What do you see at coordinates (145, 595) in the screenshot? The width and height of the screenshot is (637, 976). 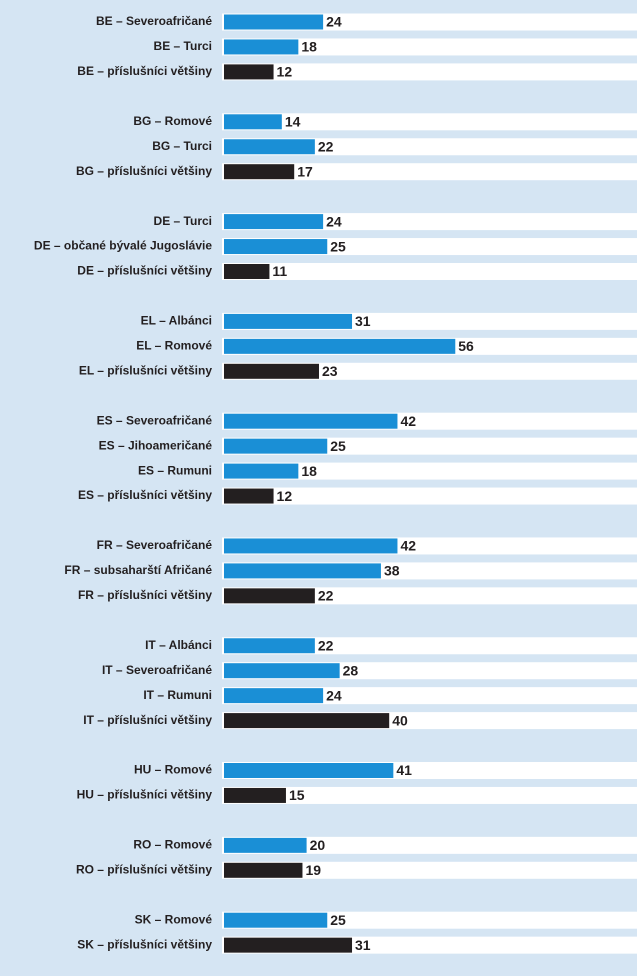 I see `category-label: FR – příslušníci většiny` at bounding box center [145, 595].